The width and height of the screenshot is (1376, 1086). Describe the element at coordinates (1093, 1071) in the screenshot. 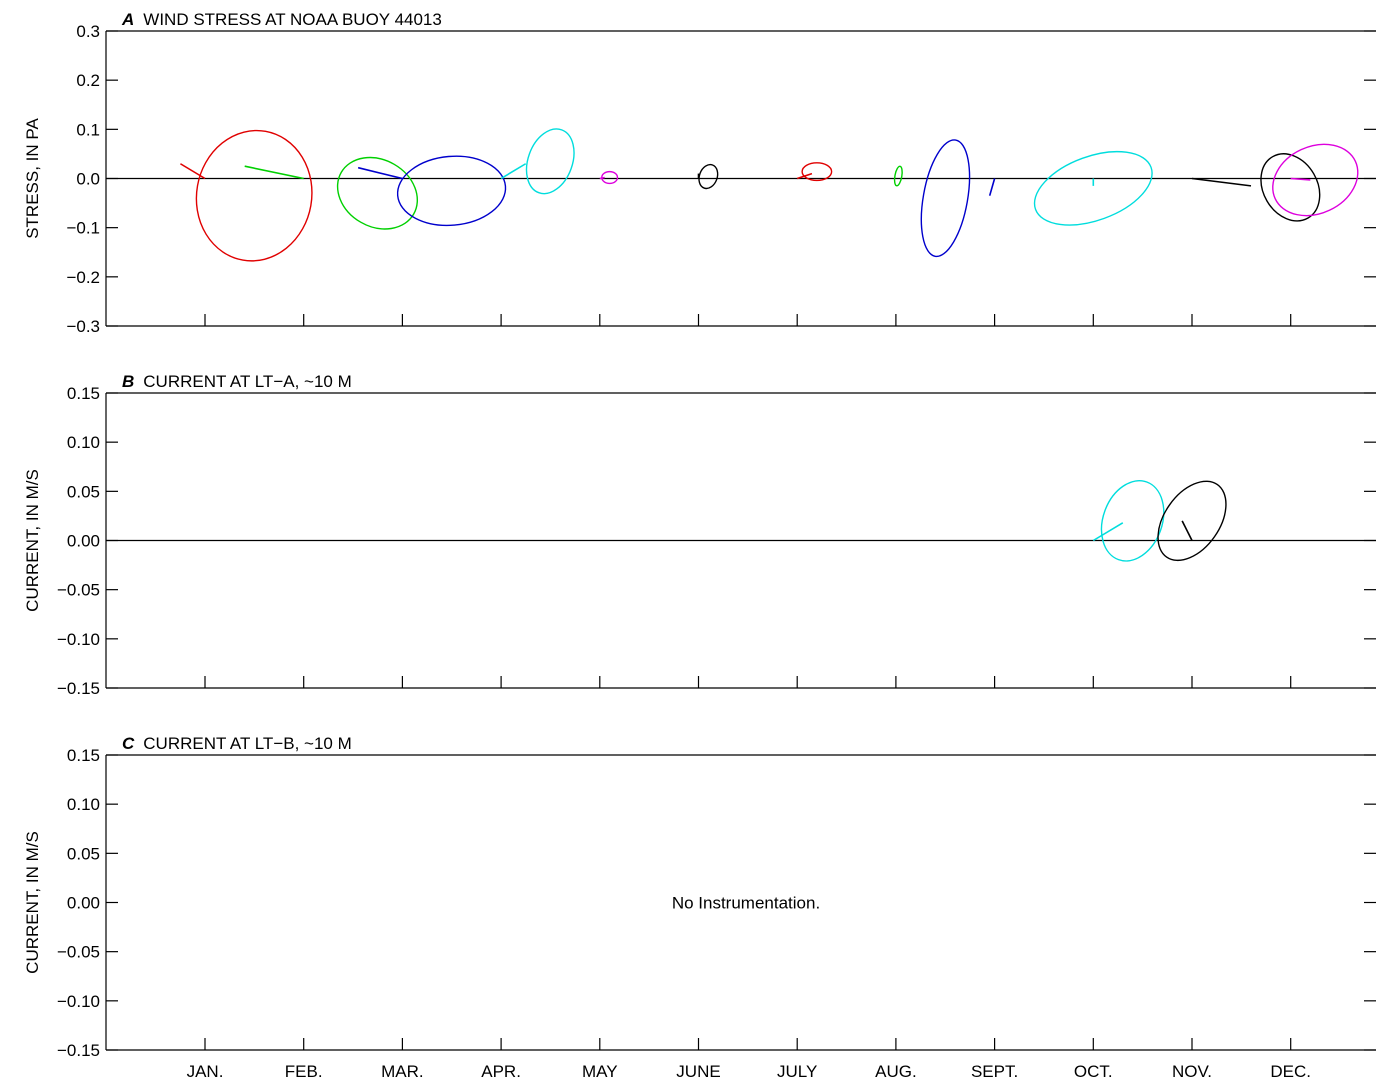

I see `x-tick-label-month: OCT.` at that location.